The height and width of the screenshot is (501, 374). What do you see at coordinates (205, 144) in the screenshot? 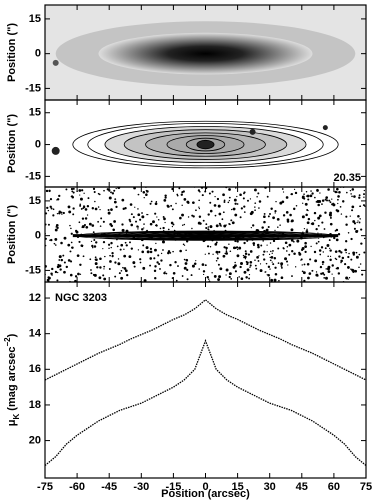
I see `contour` at bounding box center [205, 144].